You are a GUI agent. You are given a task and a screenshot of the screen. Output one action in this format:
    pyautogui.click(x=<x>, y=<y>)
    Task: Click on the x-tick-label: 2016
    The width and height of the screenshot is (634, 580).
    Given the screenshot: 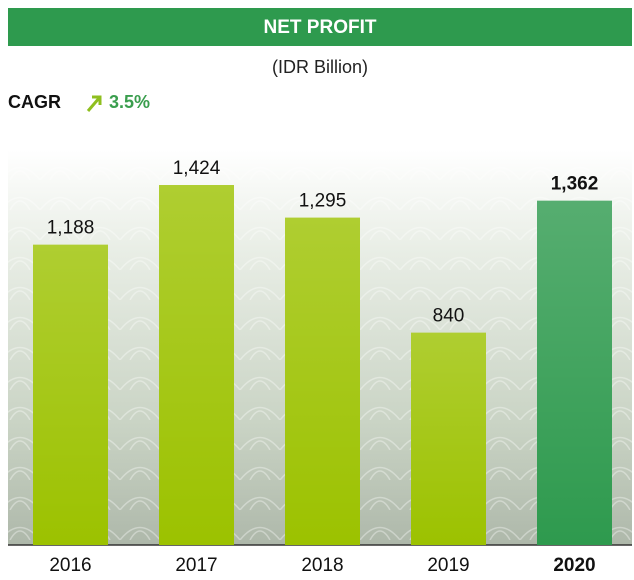 What is the action you would take?
    pyautogui.click(x=70, y=565)
    